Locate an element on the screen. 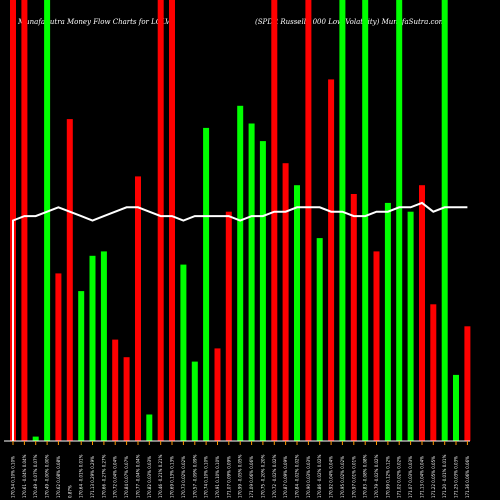 This screenshot has width=500, height=500. x-tick-label-14: 170.46 -0.21% 0.21% is located at coordinates (160, 476).